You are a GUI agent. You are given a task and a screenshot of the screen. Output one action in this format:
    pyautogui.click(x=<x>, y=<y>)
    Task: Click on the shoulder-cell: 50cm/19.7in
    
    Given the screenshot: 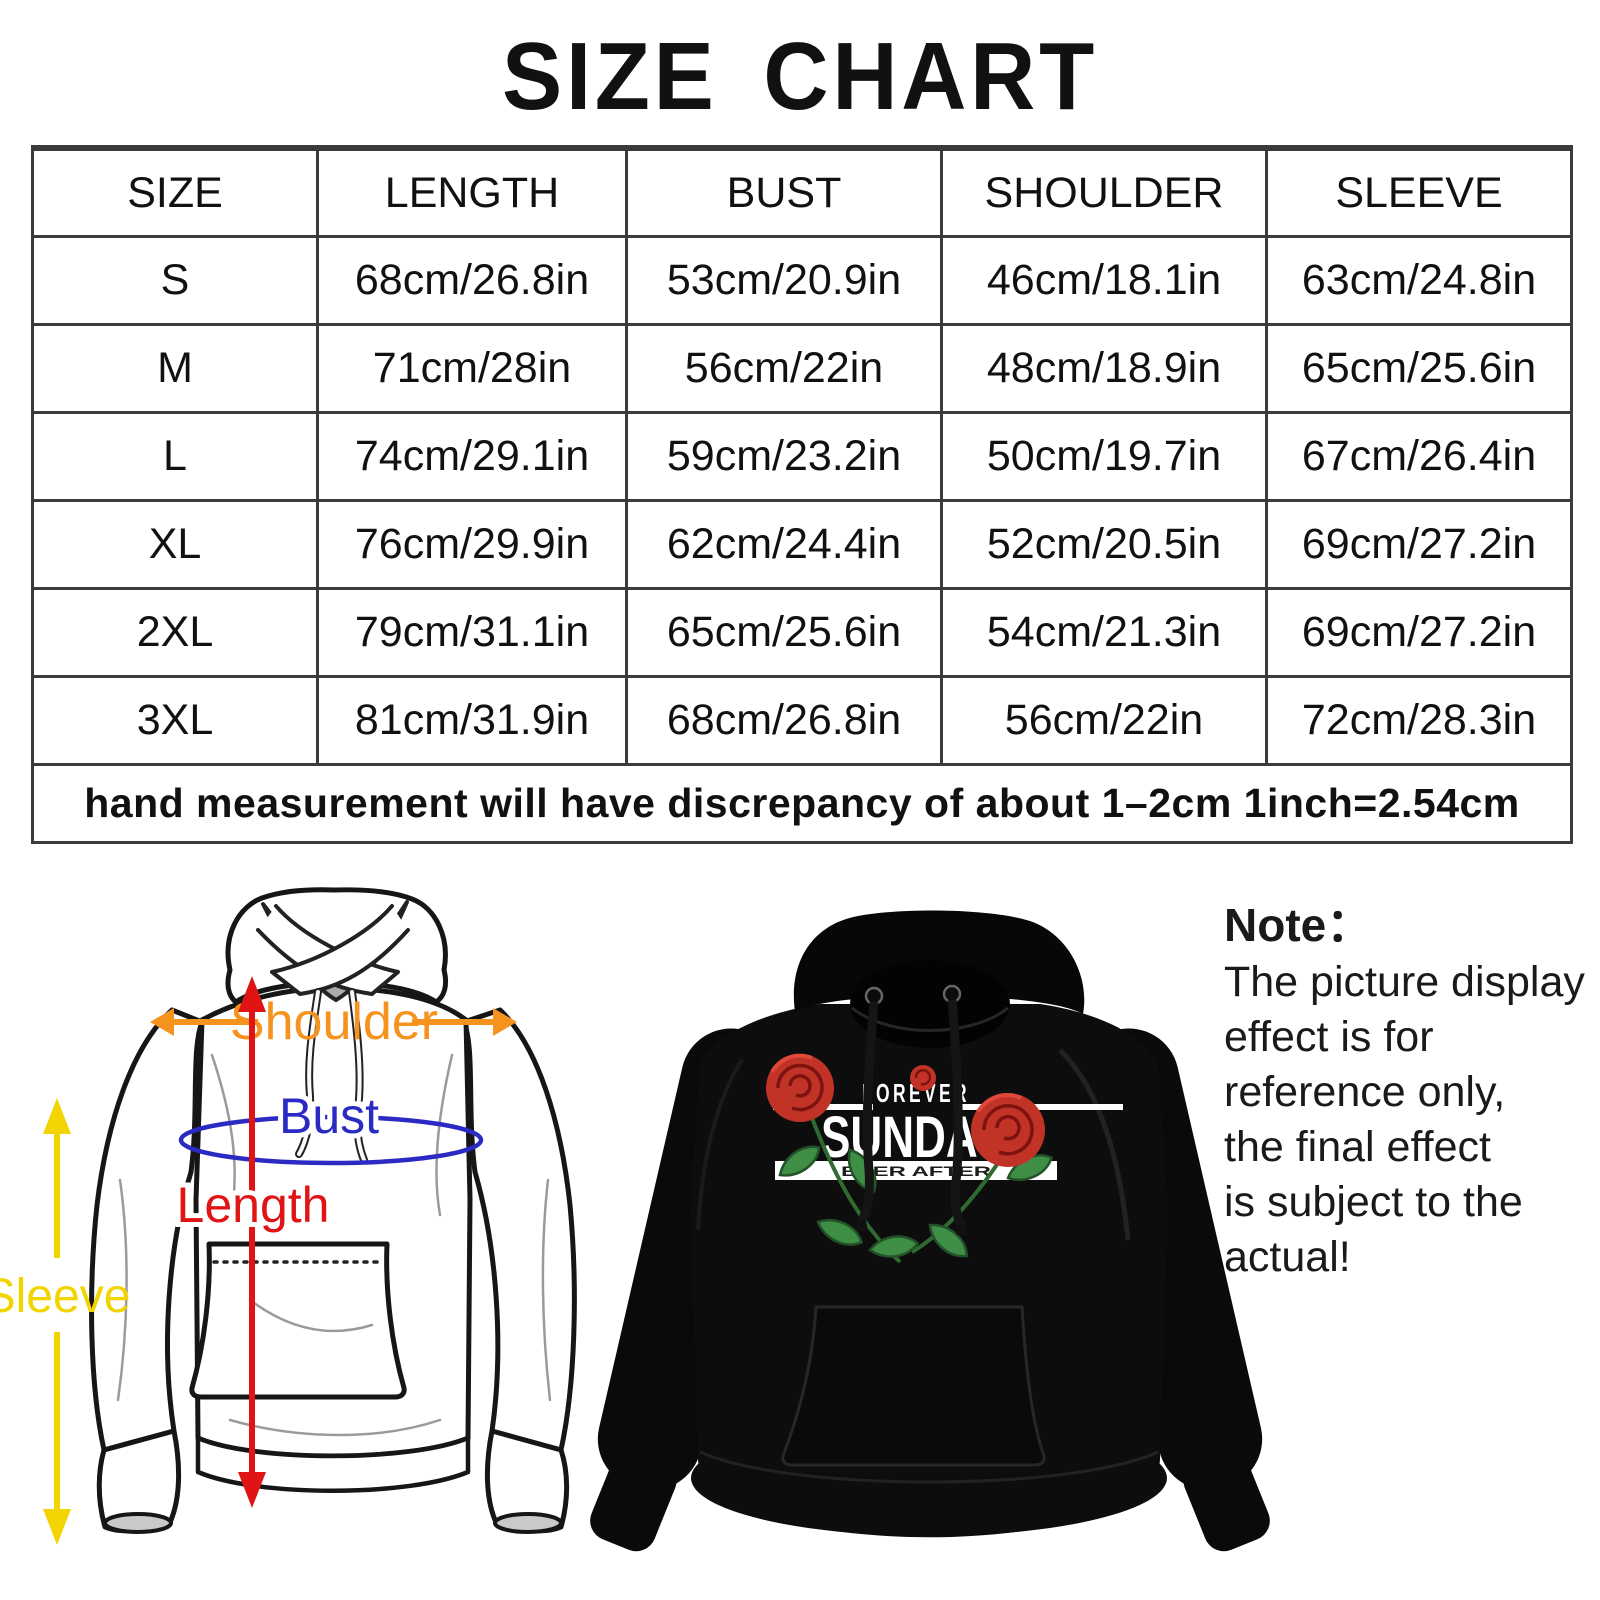 What is the action you would take?
    pyautogui.click(x=1104, y=456)
    